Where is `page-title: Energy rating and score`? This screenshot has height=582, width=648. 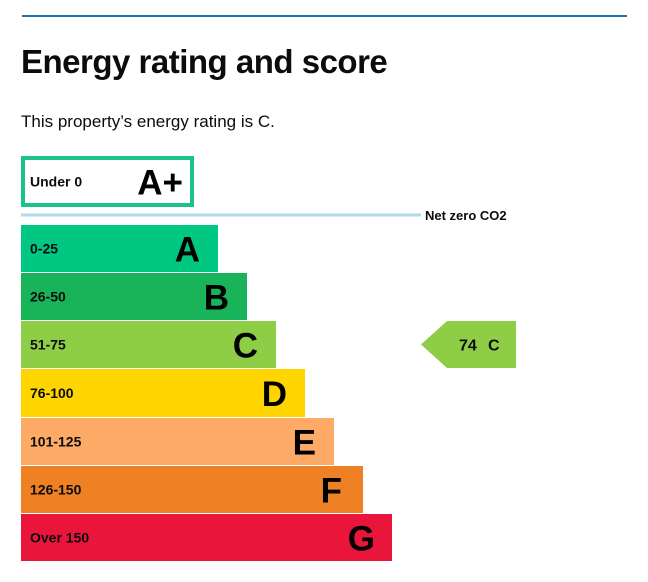 page-title: Energy rating and score is located at coordinates (204, 61).